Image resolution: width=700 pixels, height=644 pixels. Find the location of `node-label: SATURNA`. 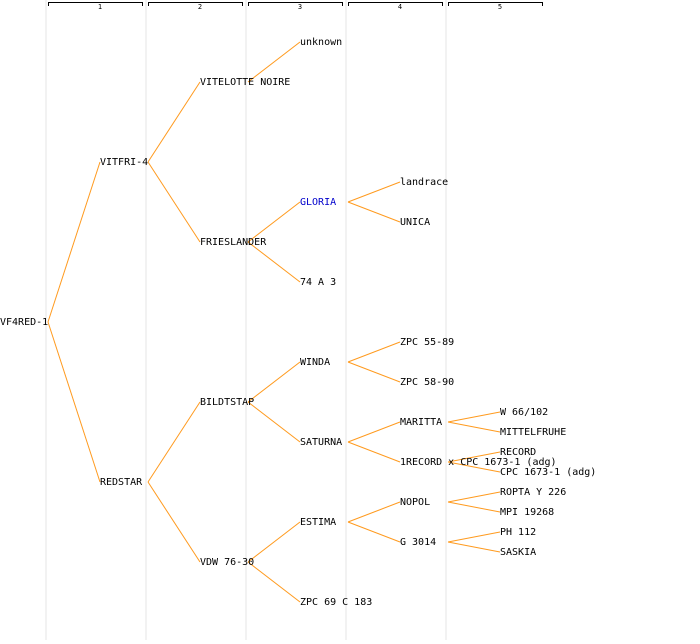

node-label: SATURNA is located at coordinates (321, 442).